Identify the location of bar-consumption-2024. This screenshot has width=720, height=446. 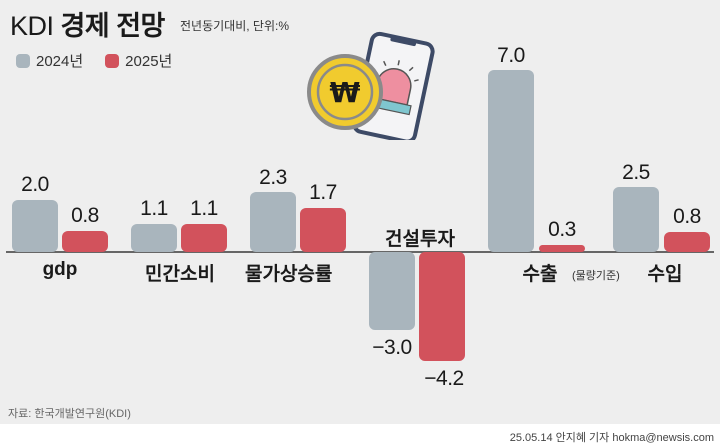
(154, 238).